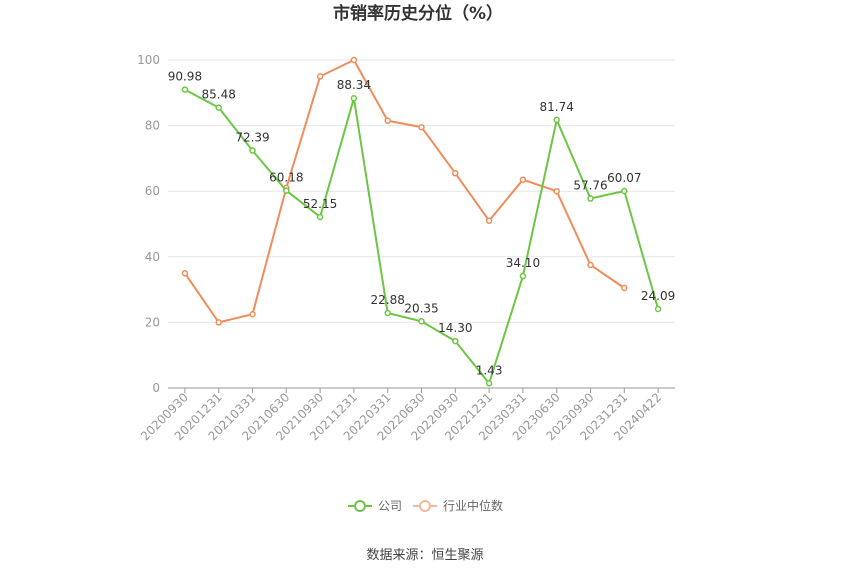 Image resolution: width=850 pixels, height=575 pixels. Describe the element at coordinates (152, 126) in the screenshot. I see `y-tick-label: 80` at that location.